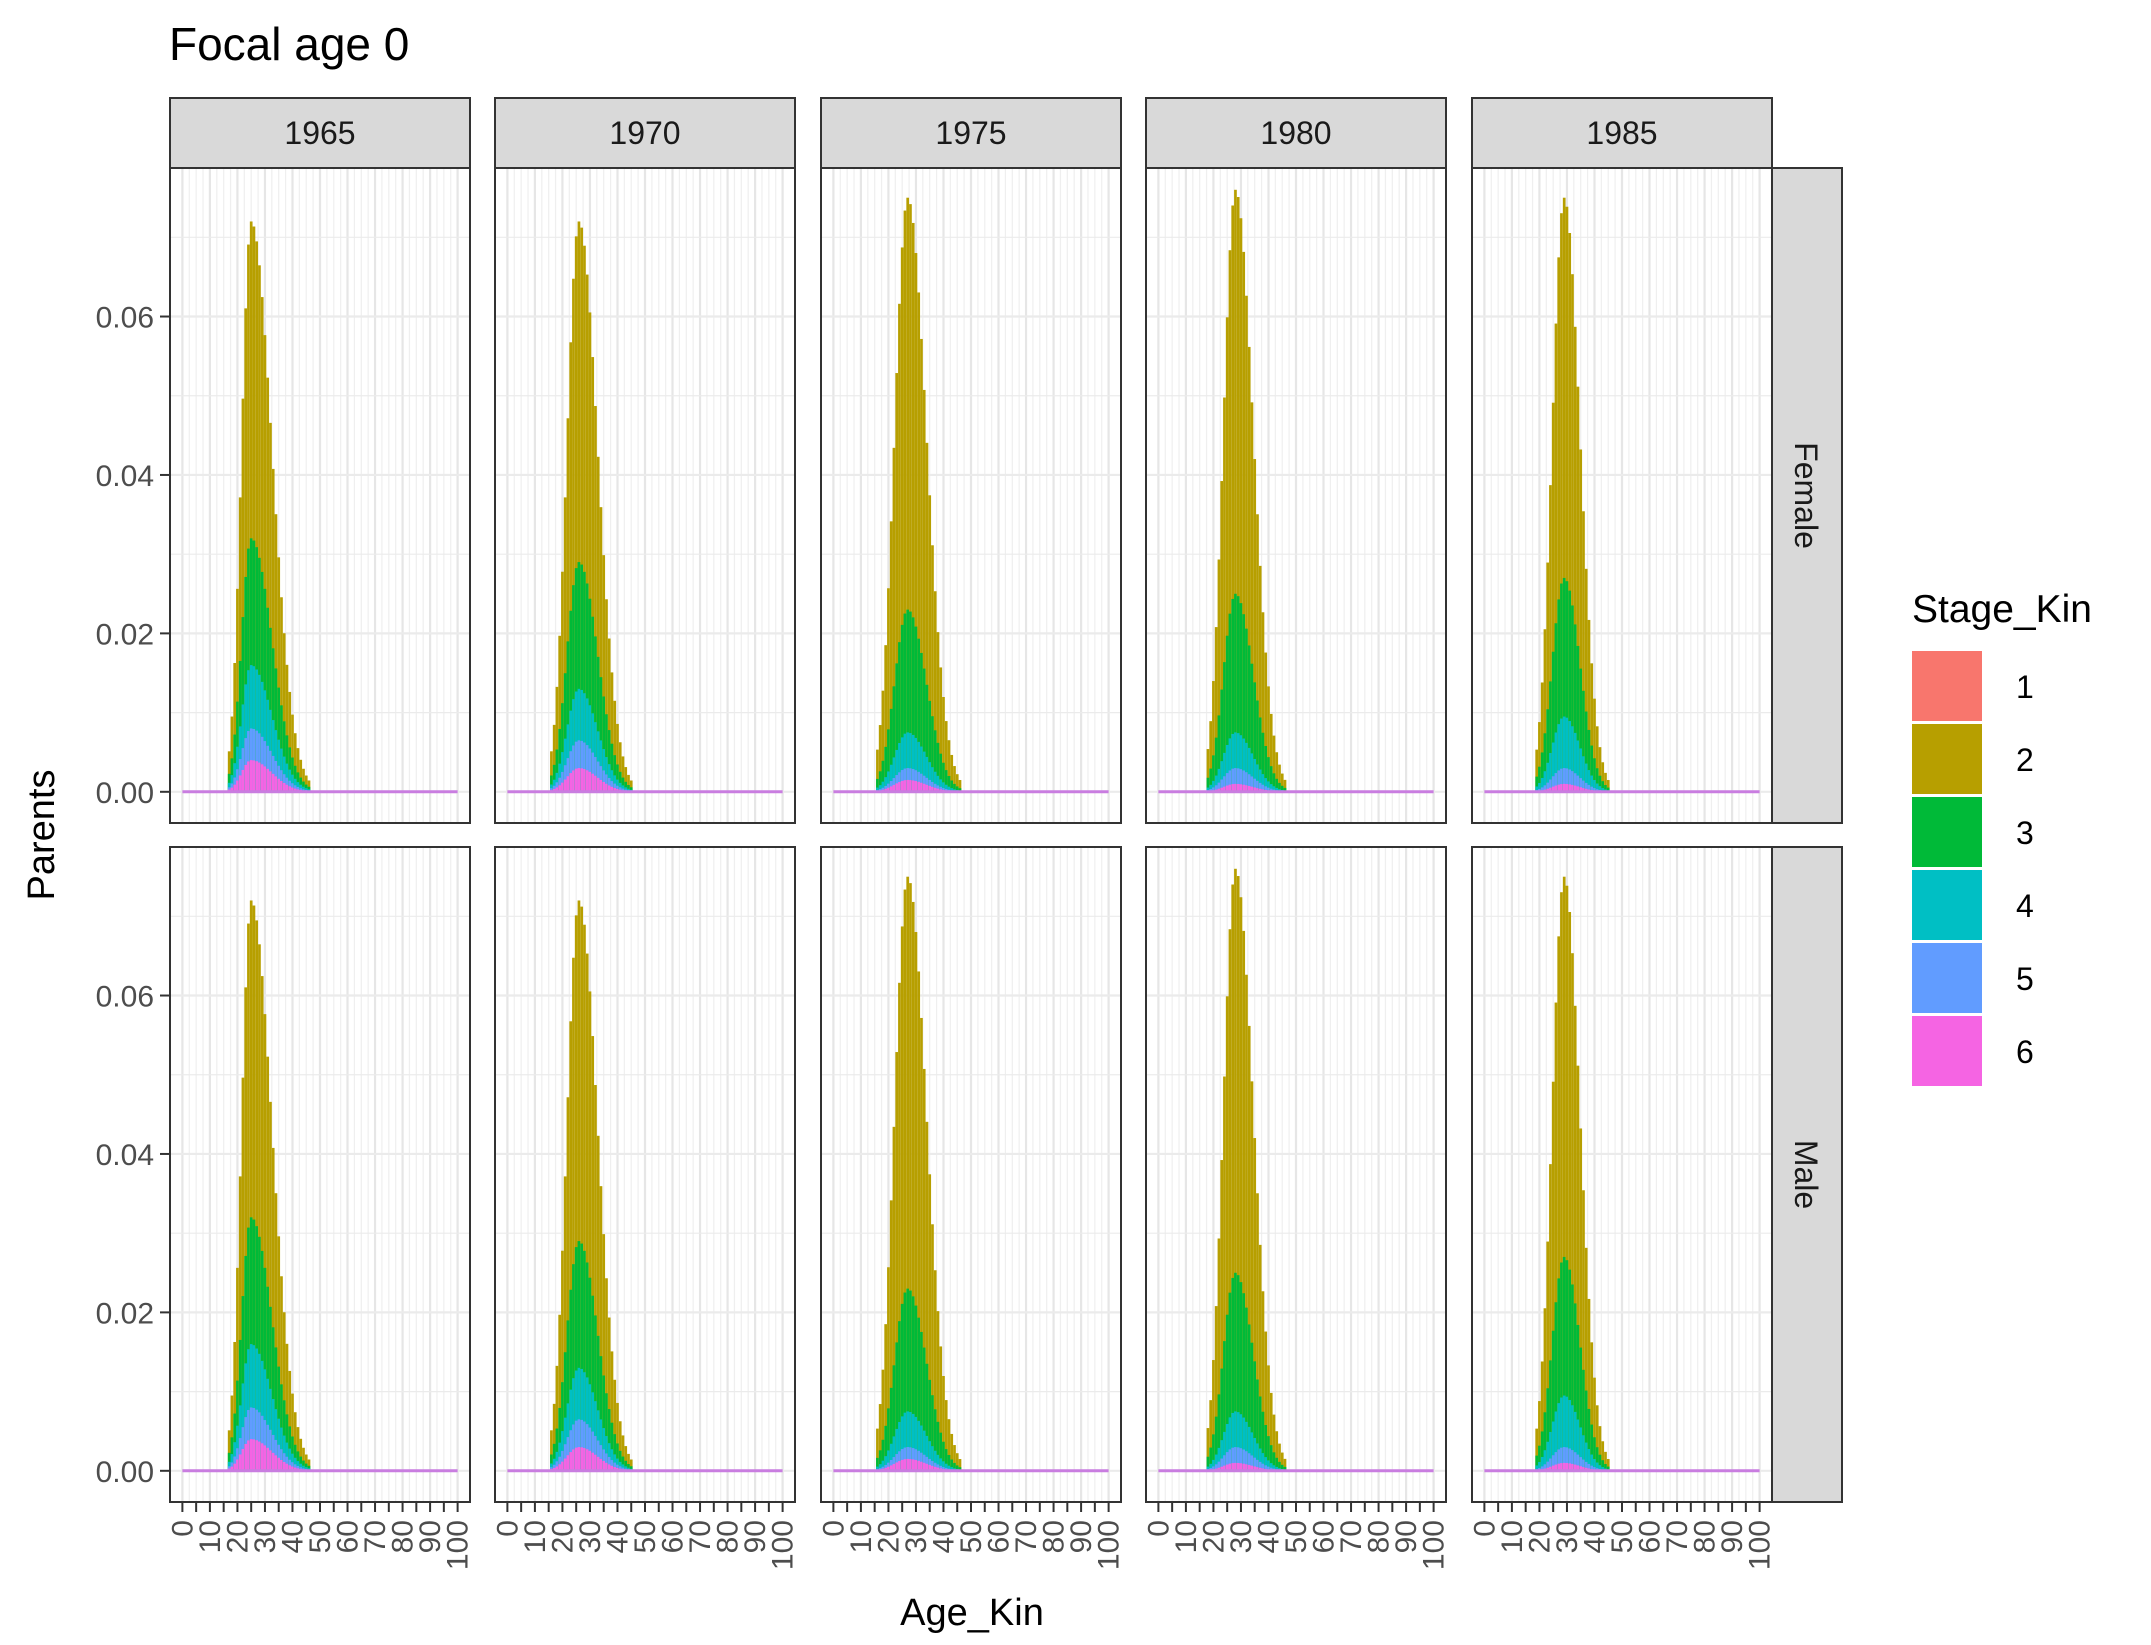 This screenshot has width=2151, height=1645. Describe the element at coordinates (970, 133) in the screenshot. I see `facet-label-year: 1975` at that location.